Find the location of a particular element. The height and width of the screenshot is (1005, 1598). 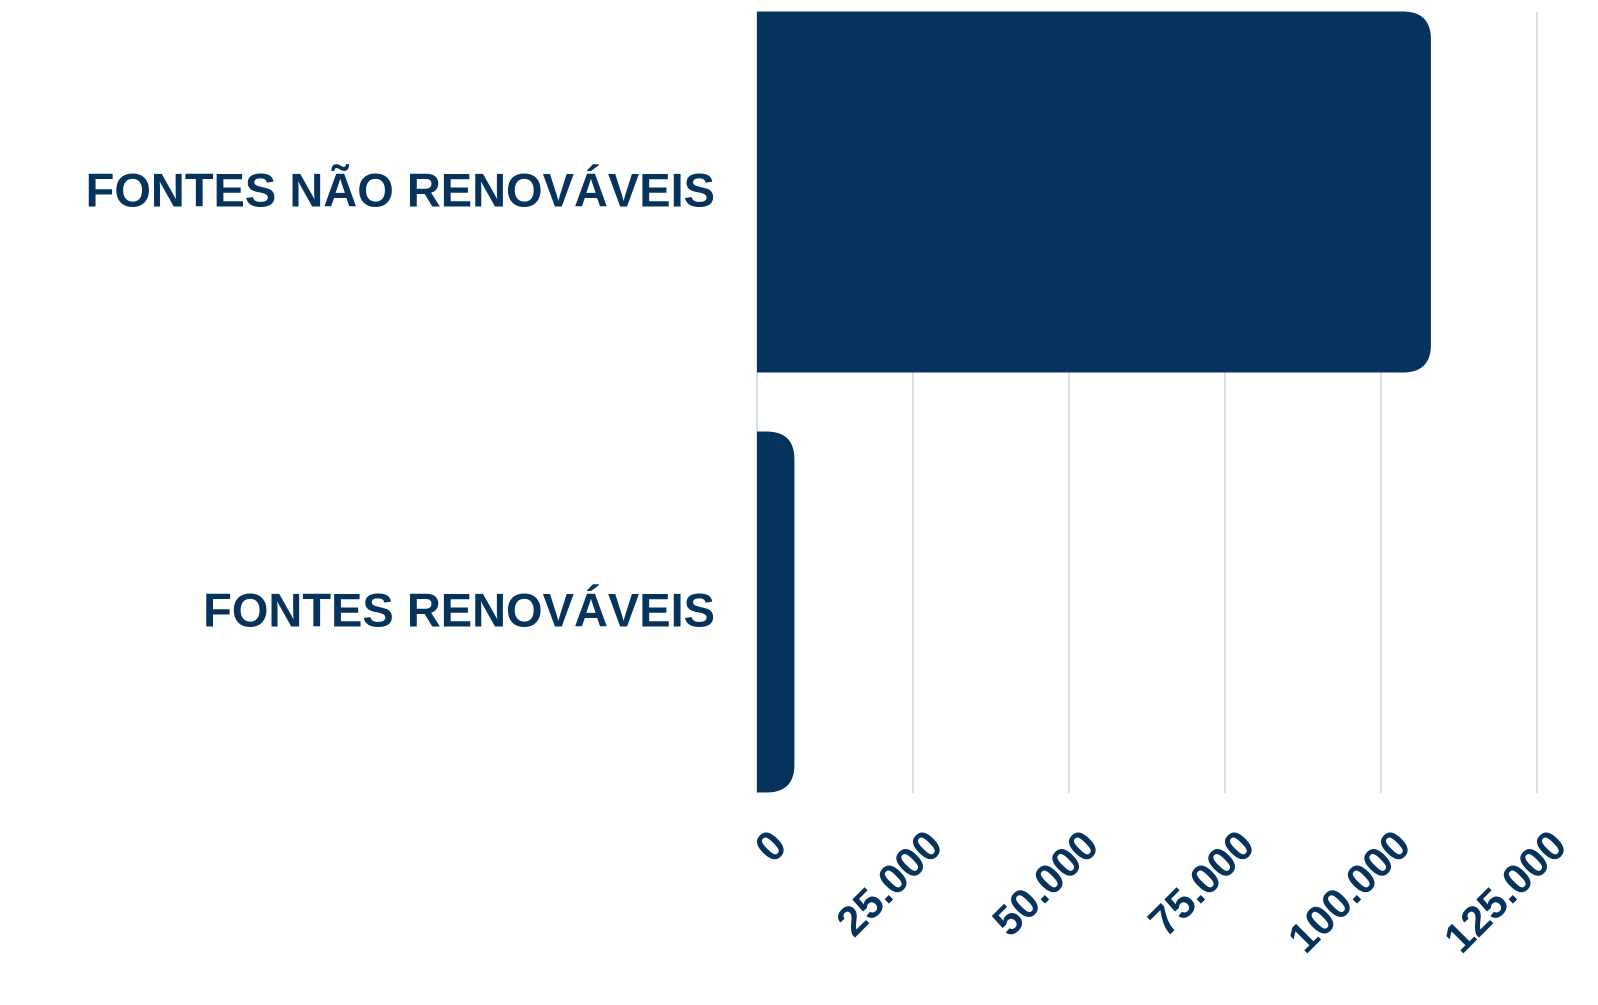

x-tick-label: 50.000 is located at coordinates (1045, 883).